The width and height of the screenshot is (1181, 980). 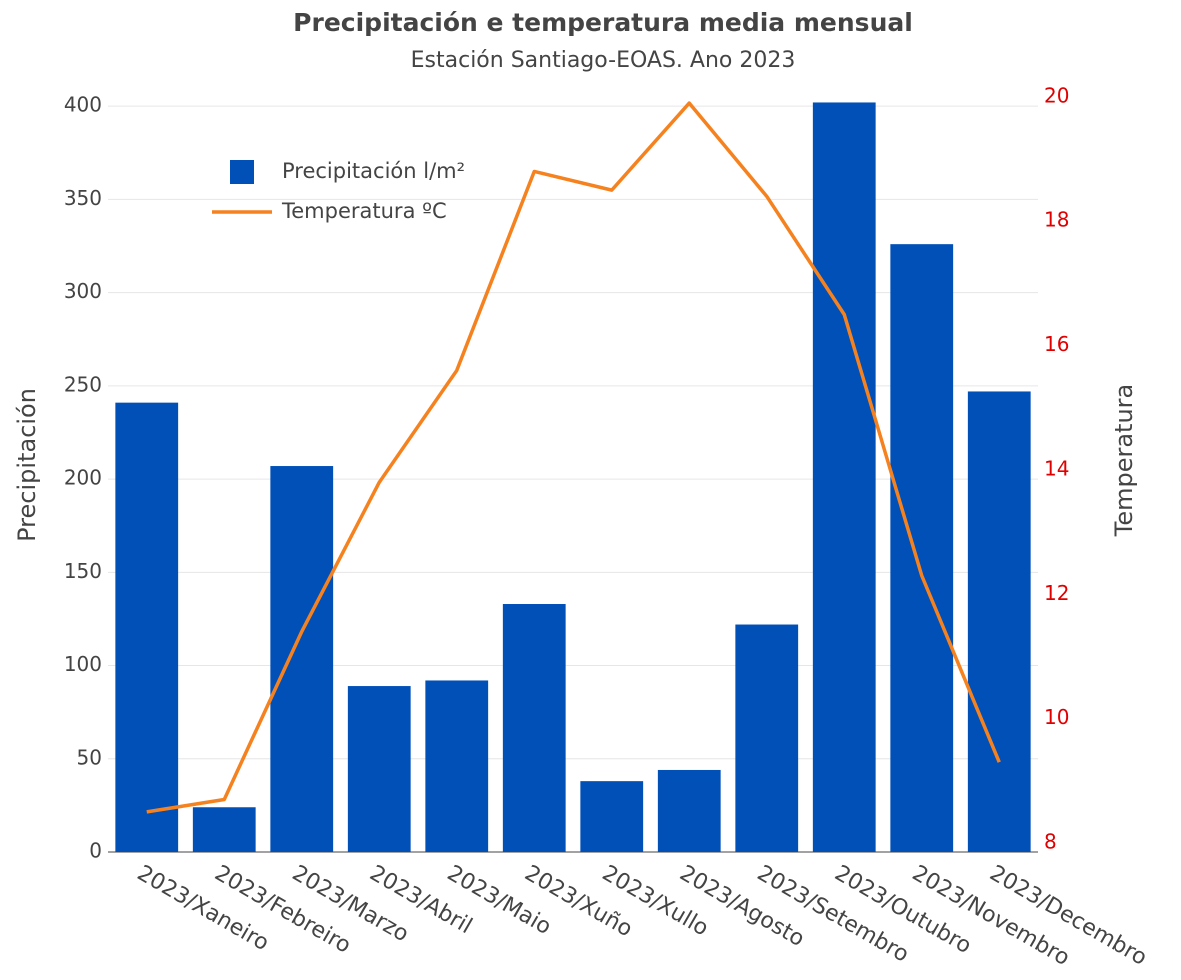 What do you see at coordinates (1056, 344) in the screenshot?
I see `y2-tick-label: 16` at bounding box center [1056, 344].